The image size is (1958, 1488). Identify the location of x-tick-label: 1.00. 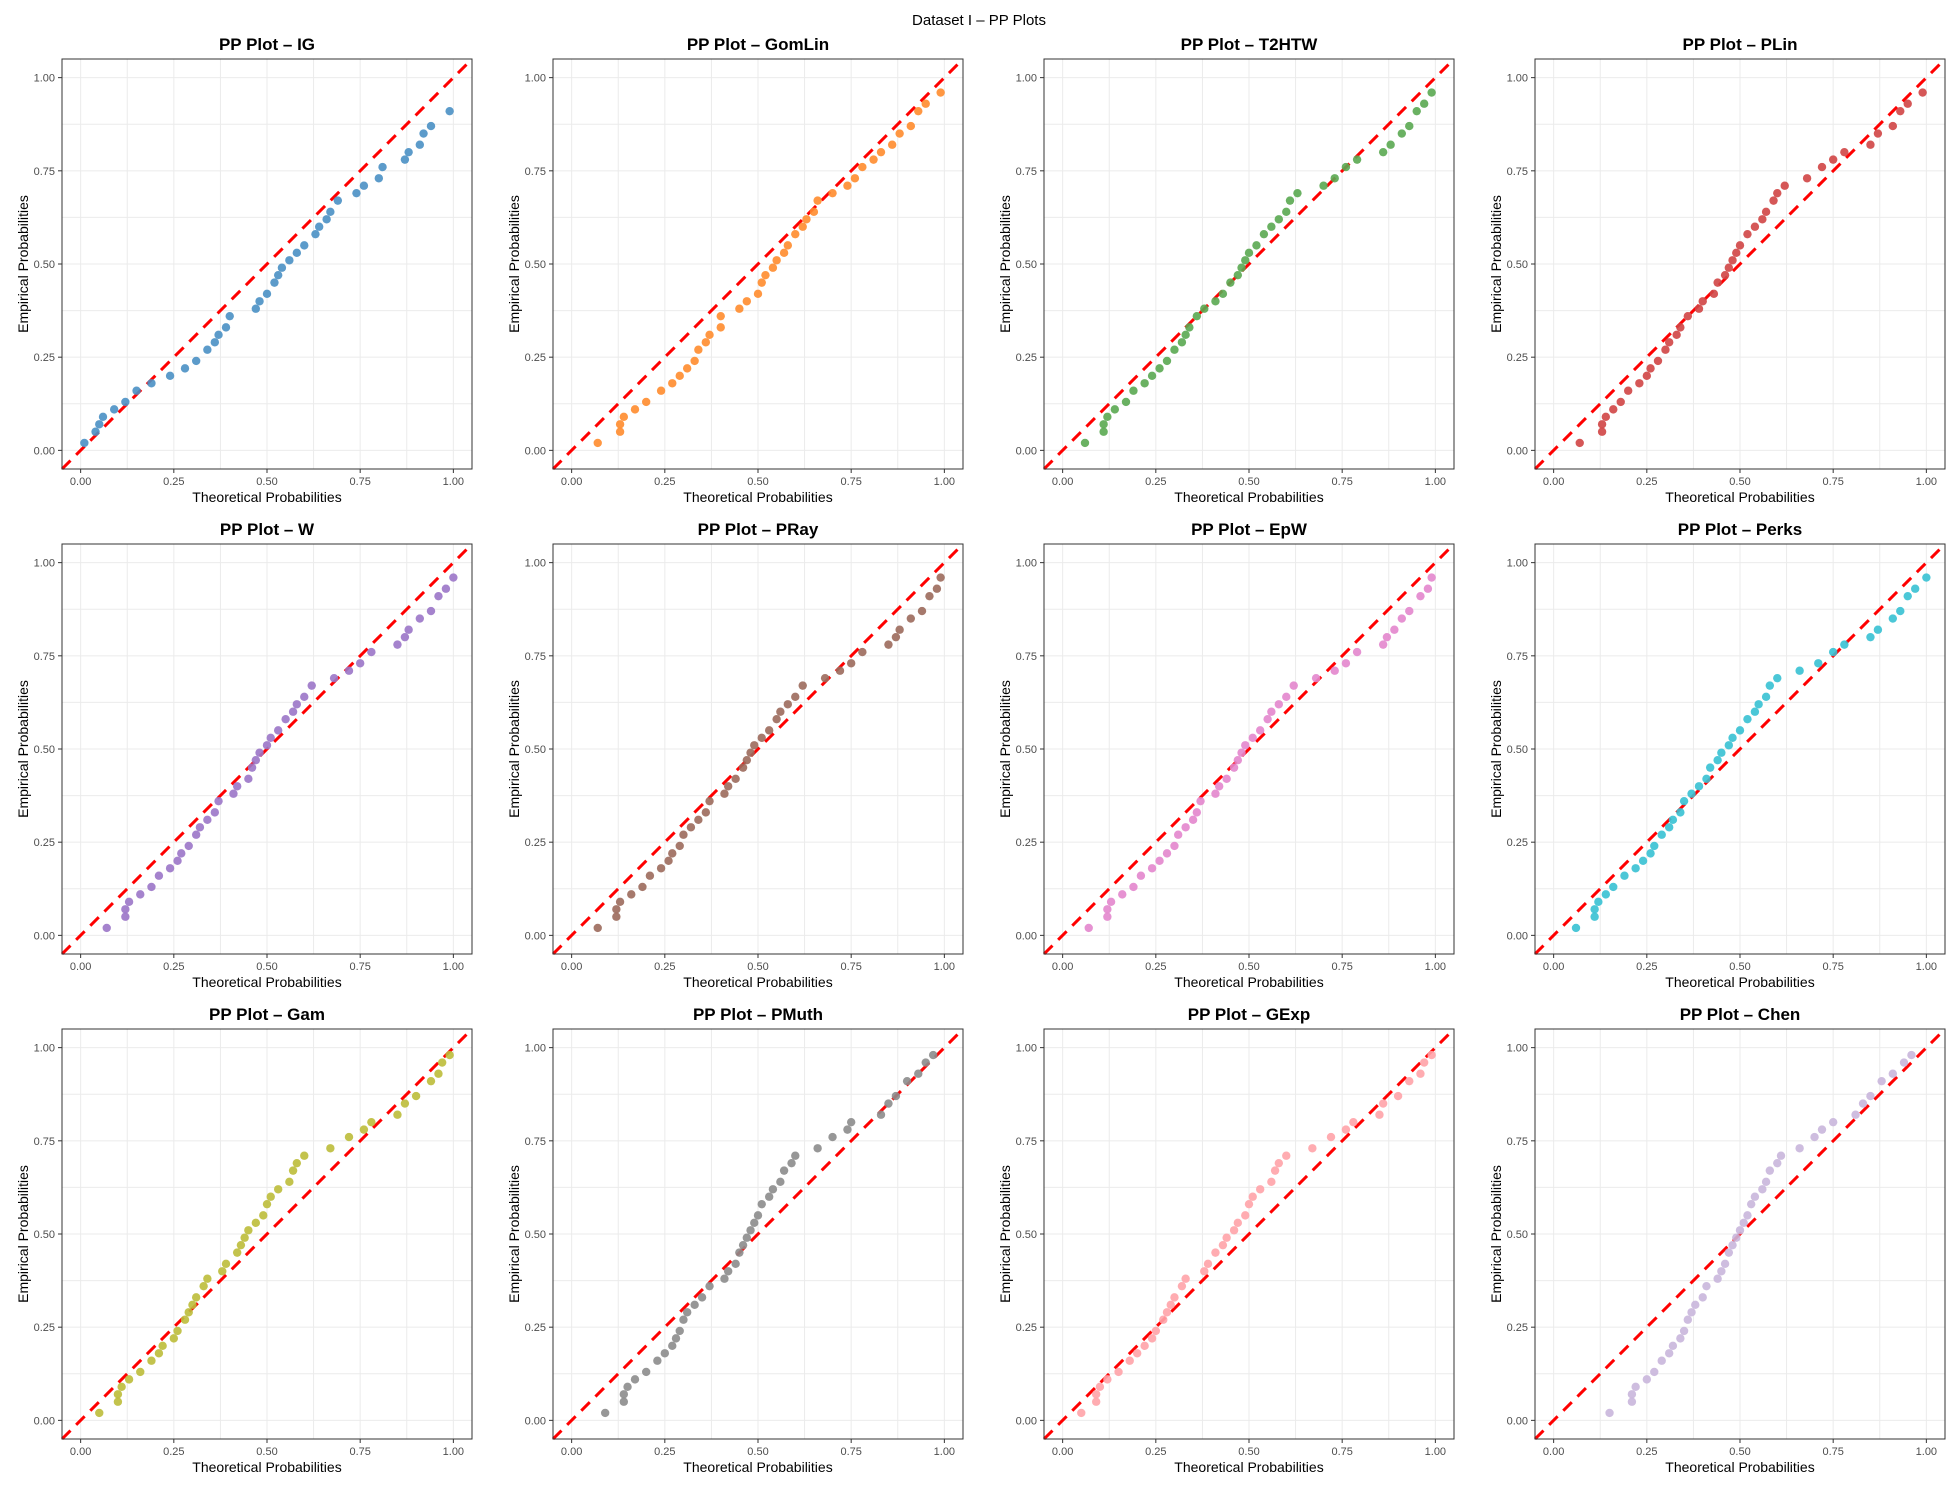
(1435, 967).